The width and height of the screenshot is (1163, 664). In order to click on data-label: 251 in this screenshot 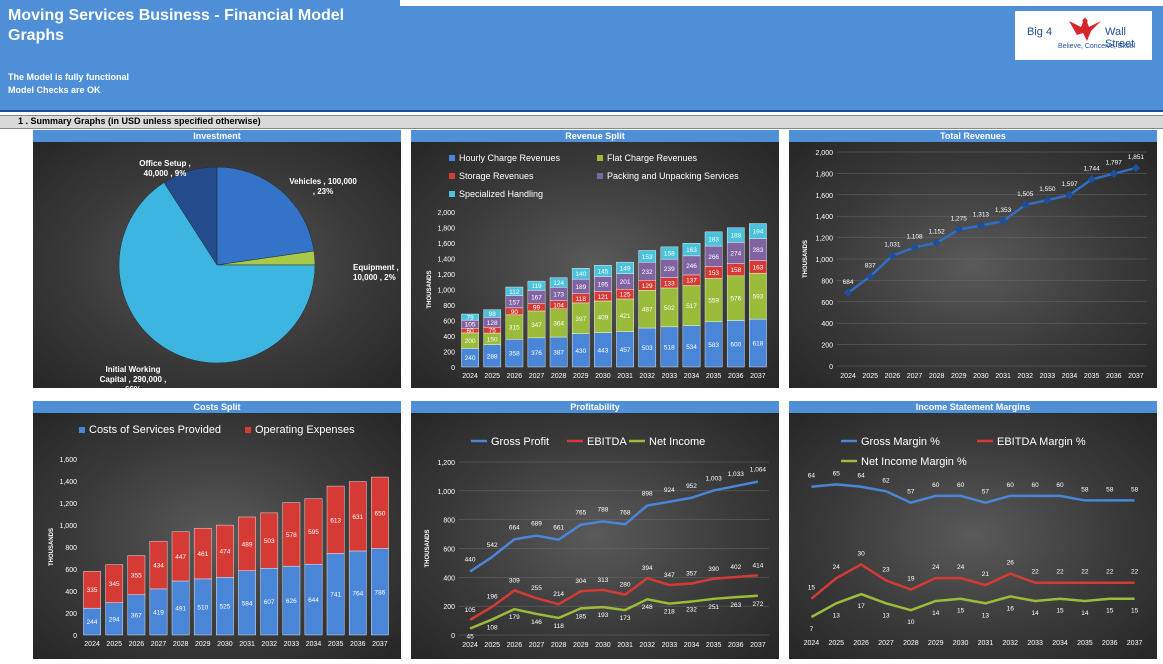, I will do `click(713, 607)`.